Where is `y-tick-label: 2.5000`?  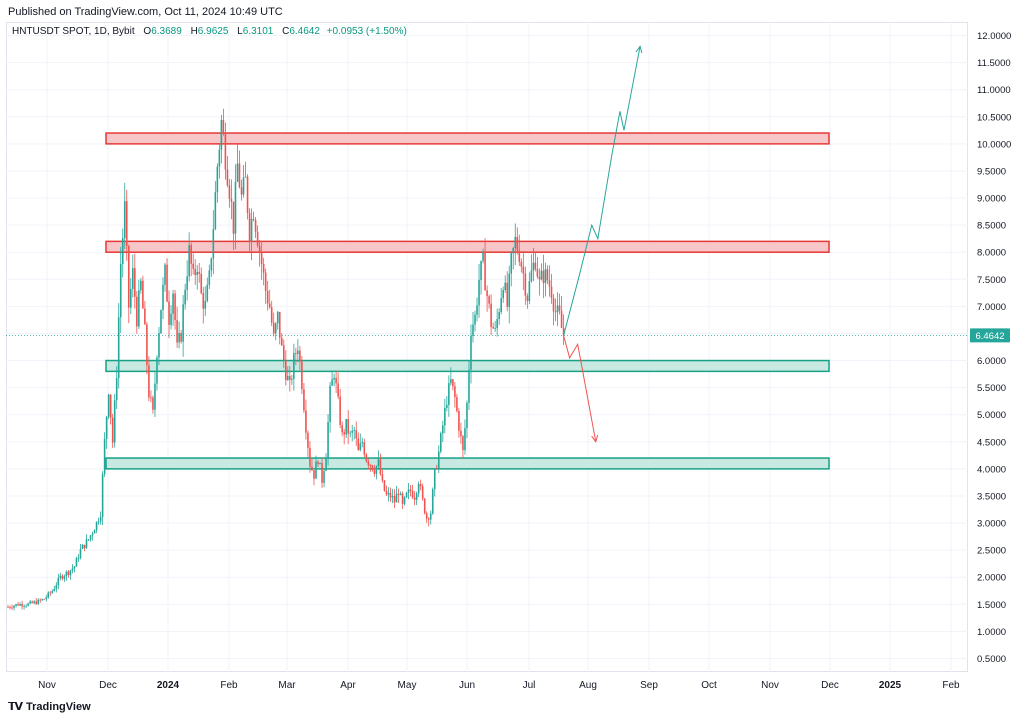 y-tick-label: 2.5000 is located at coordinates (991, 551).